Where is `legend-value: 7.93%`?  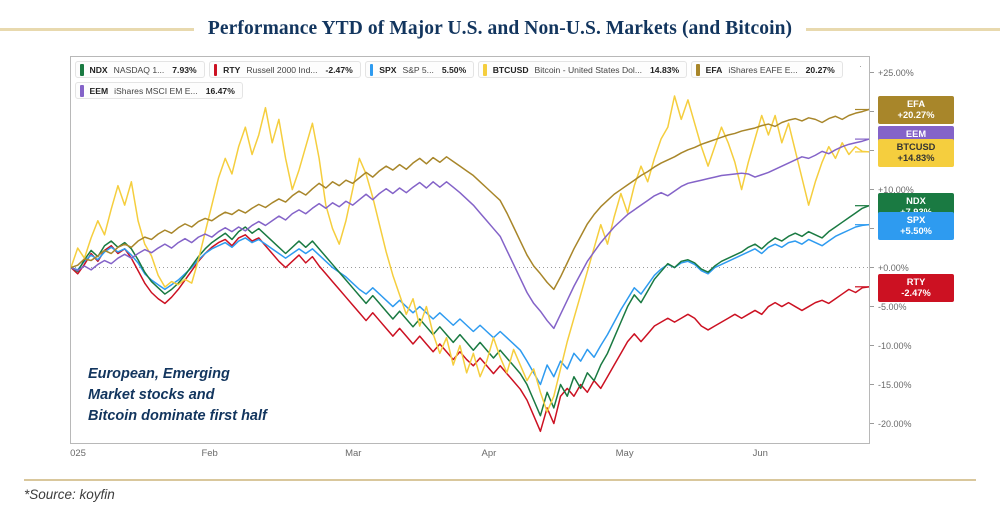 legend-value: 7.93% is located at coordinates (184, 69).